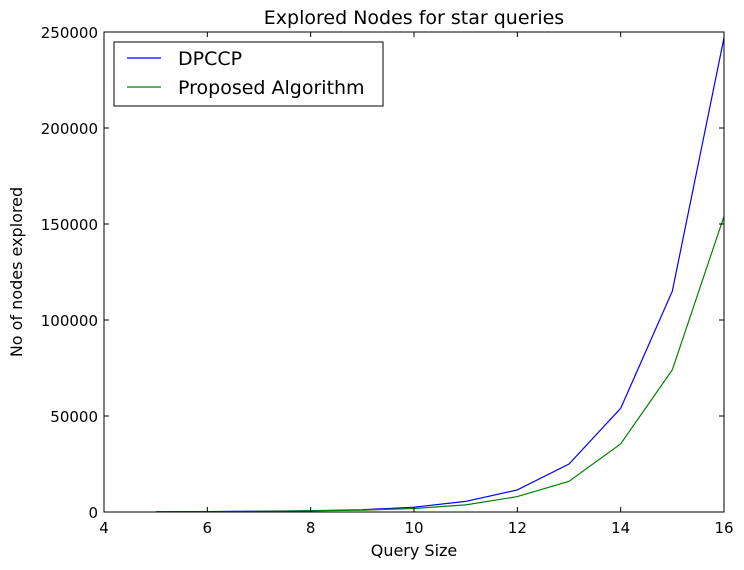 The width and height of the screenshot is (744, 570). Describe the element at coordinates (210, 59) in the screenshot. I see `legend-label-dpccp: DPCCP` at that location.